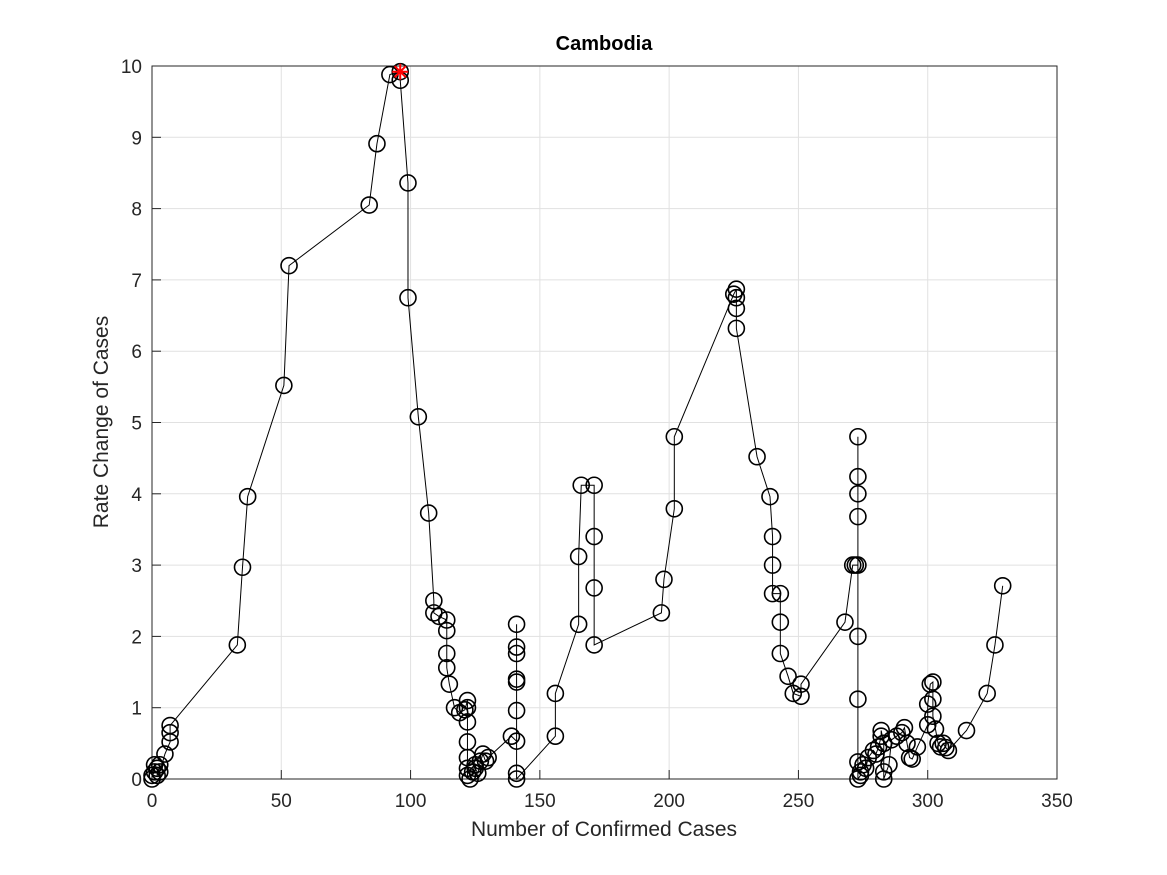 Image resolution: width=1167 pixels, height=875 pixels. Describe the element at coordinates (136, 424) in the screenshot. I see `y-tick-label: 5` at that location.